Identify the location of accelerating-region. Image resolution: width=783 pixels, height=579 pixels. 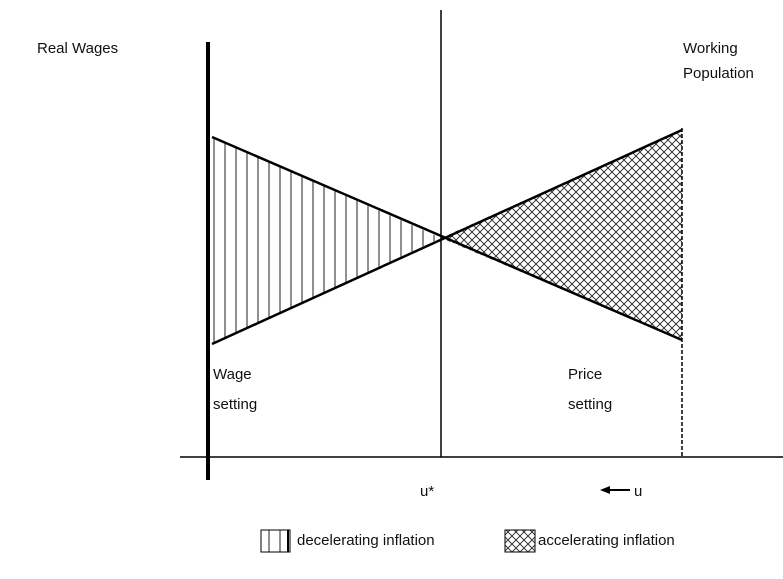
(561, 235).